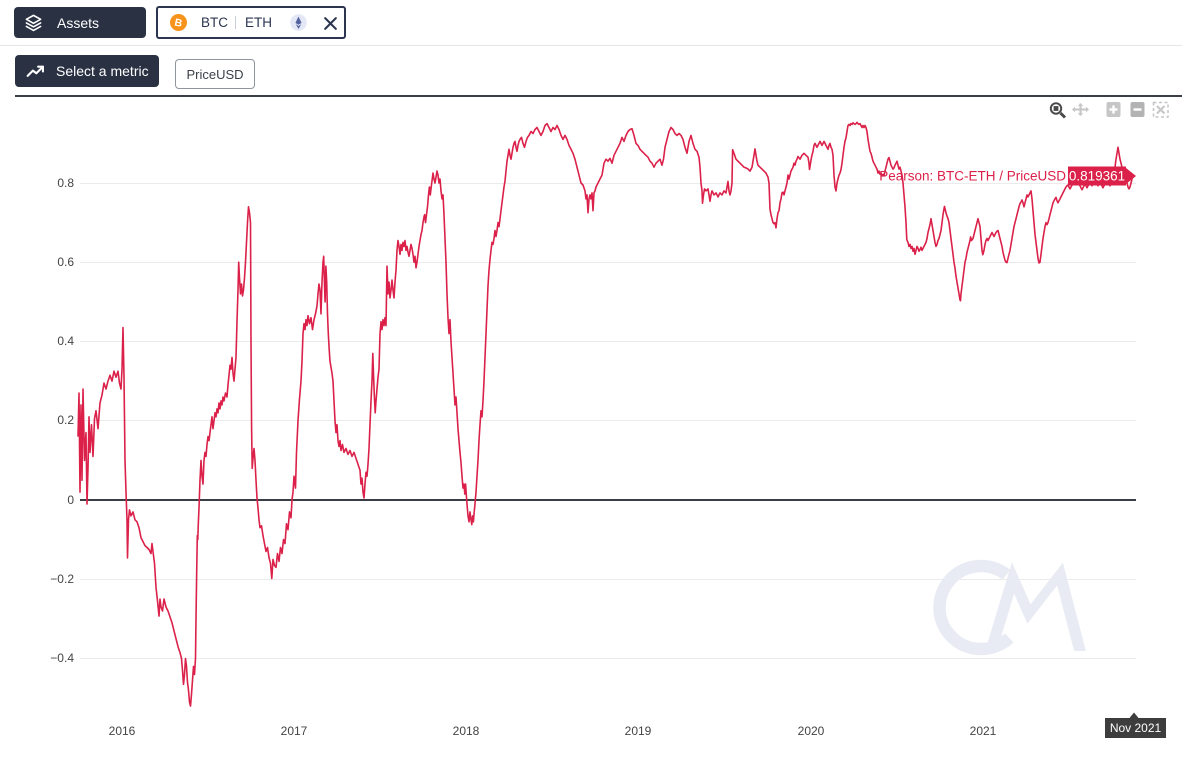 Image resolution: width=1182 pixels, height=757 pixels. What do you see at coordinates (294, 731) in the screenshot?
I see `svg-text: 2017` at bounding box center [294, 731].